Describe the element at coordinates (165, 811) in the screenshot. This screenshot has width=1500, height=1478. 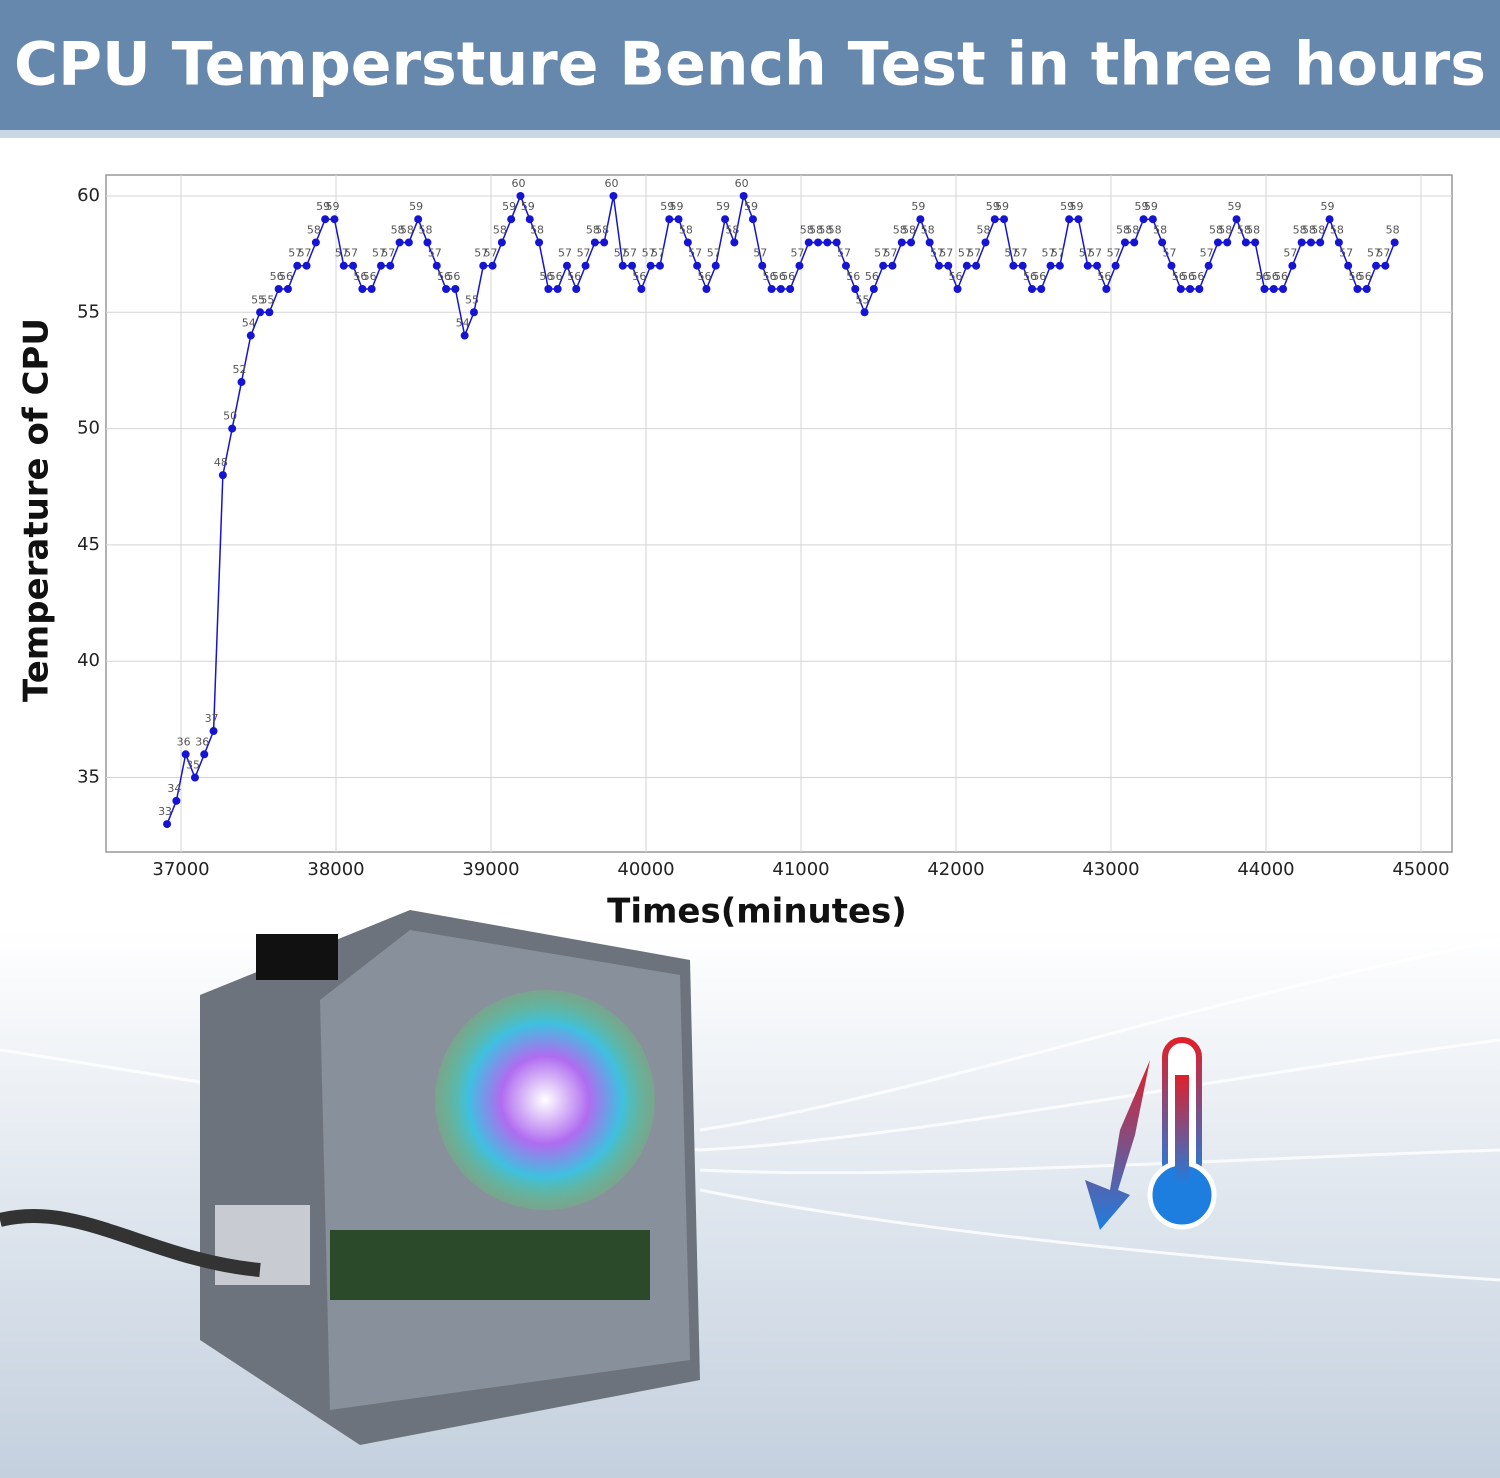
I see `data-label: 33` at that location.